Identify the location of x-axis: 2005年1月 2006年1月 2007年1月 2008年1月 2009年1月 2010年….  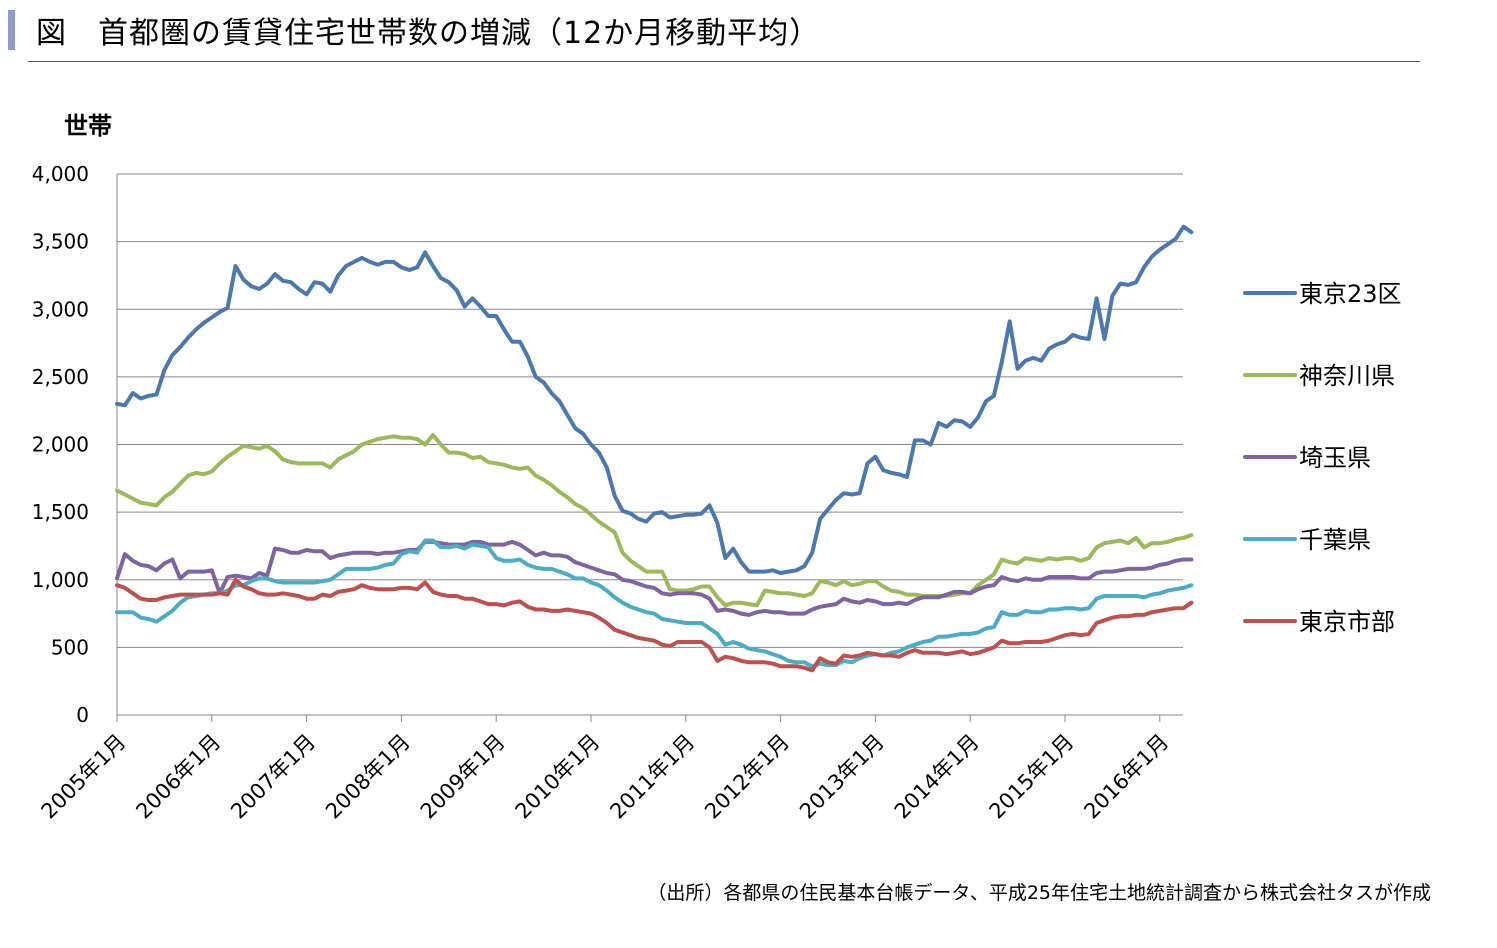
(610, 769).